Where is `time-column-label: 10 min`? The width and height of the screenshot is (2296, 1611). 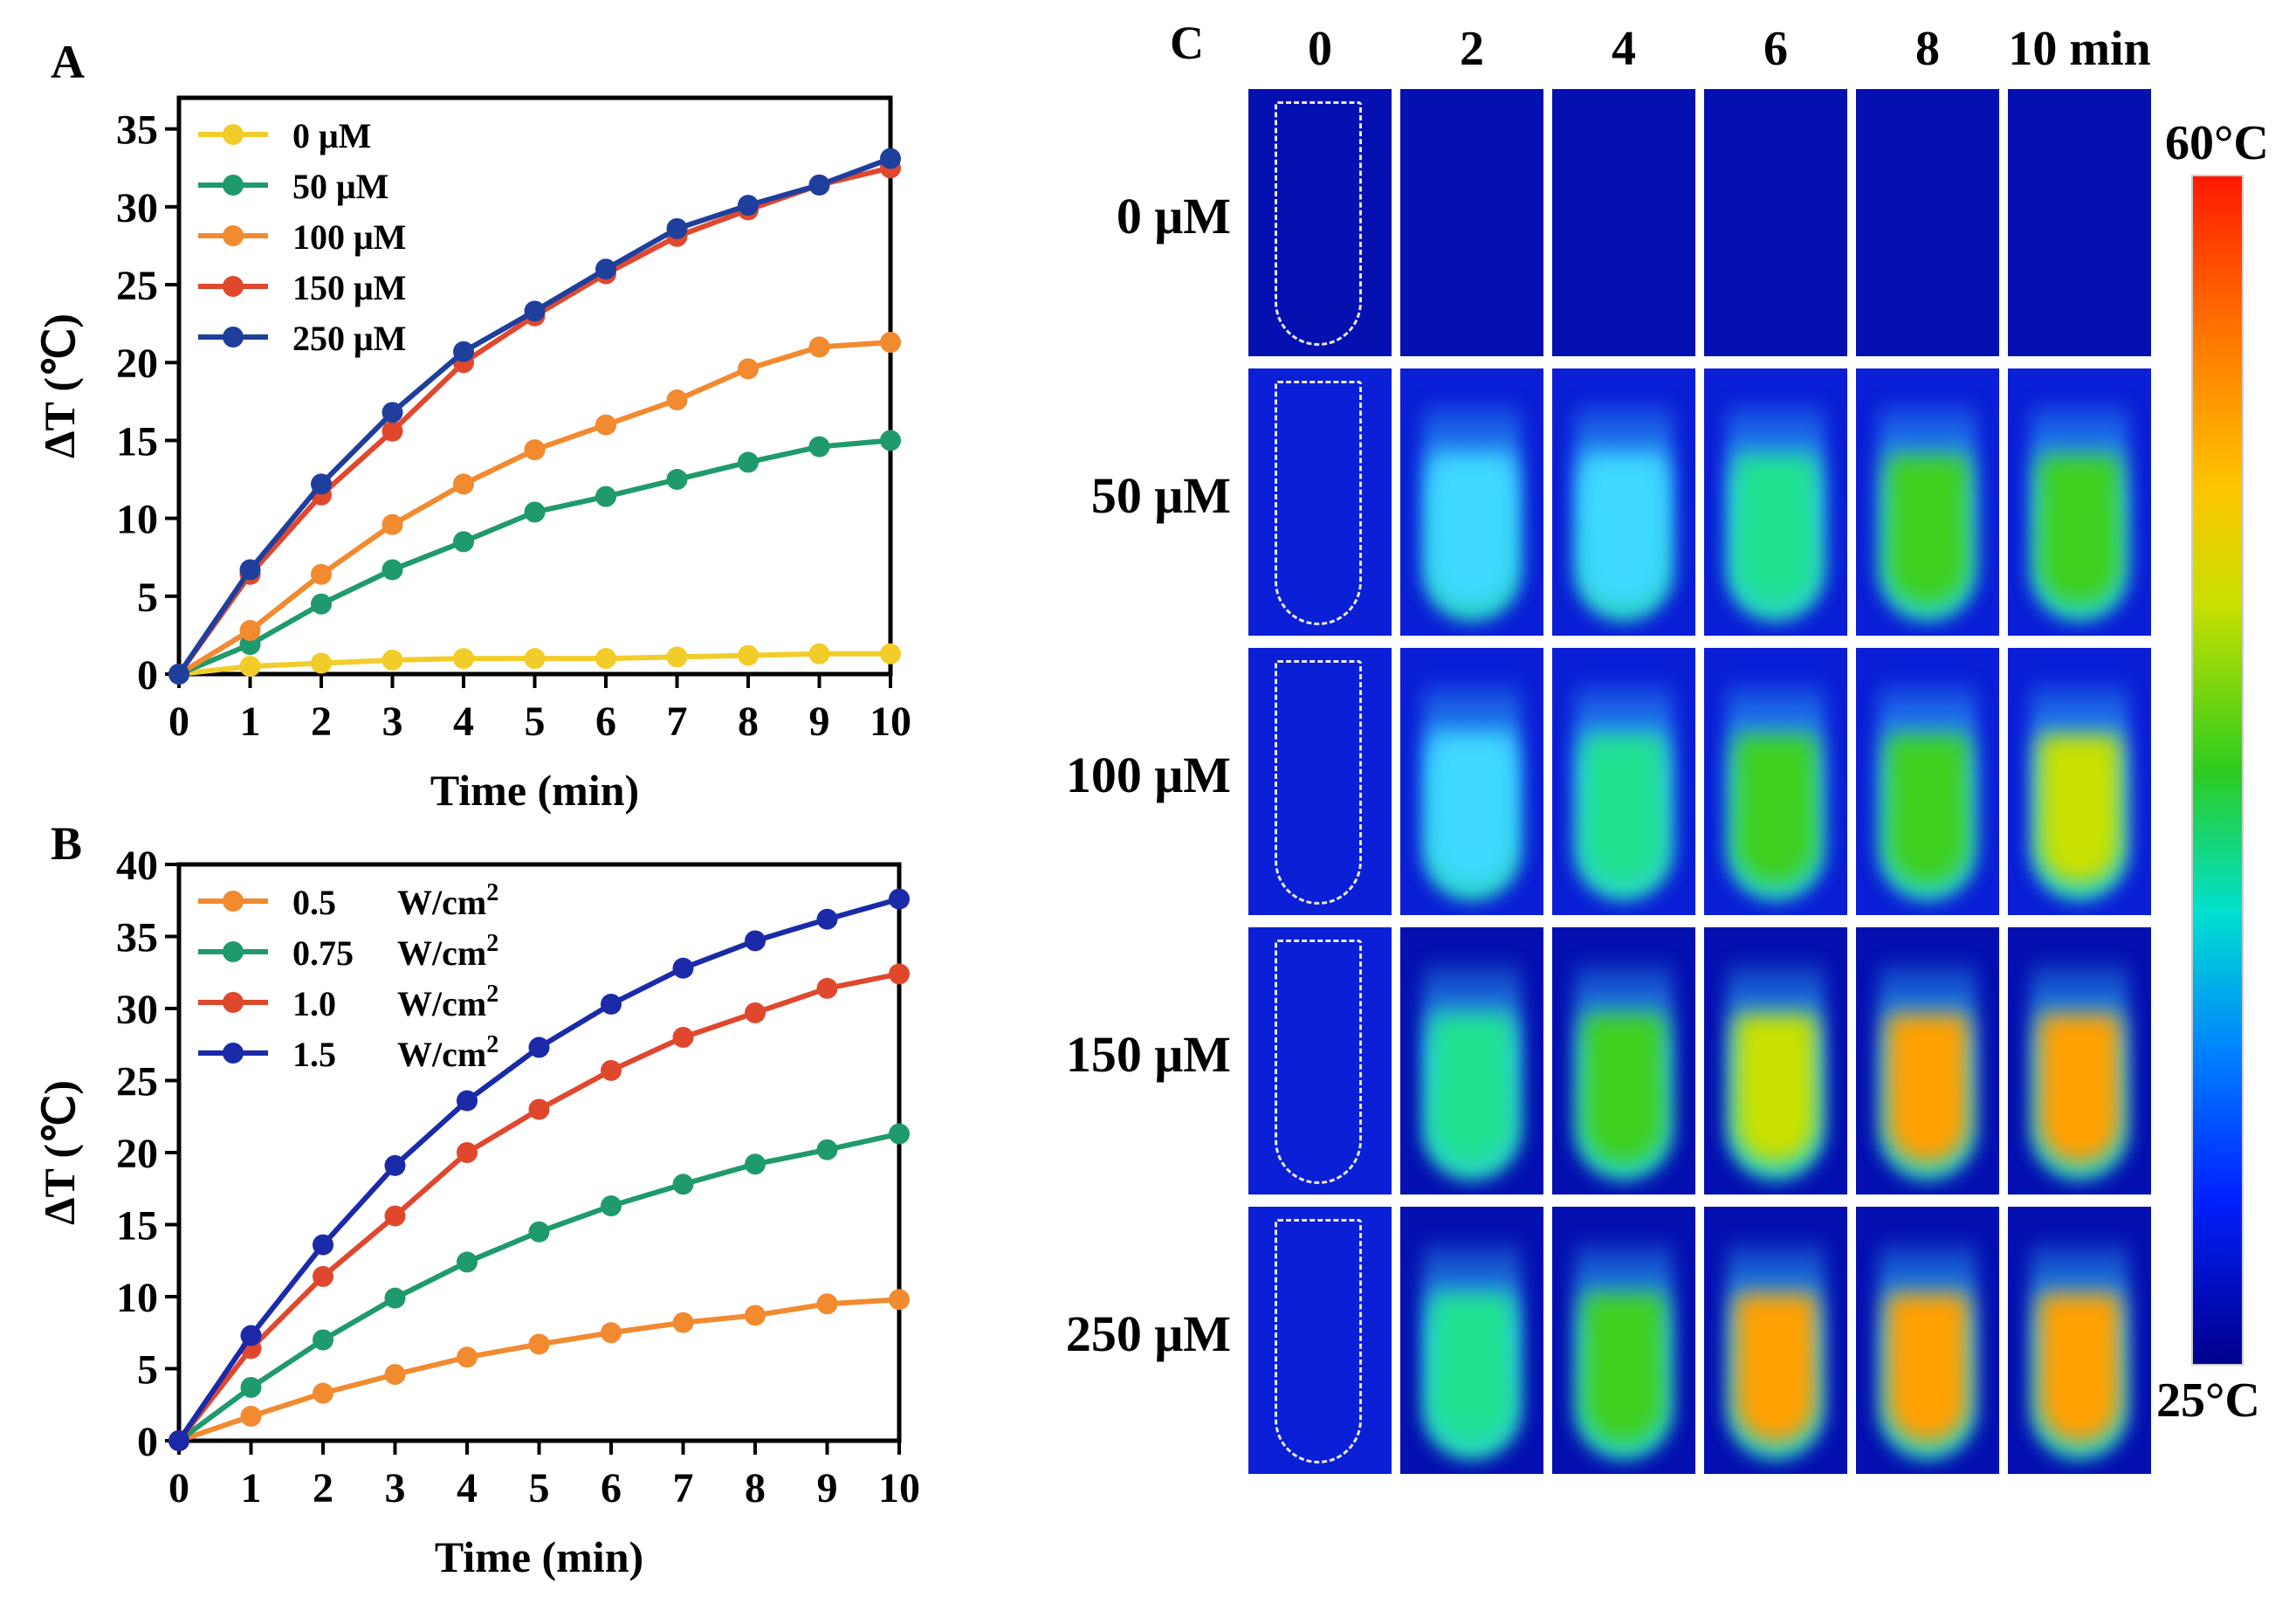
time-column-label: 10 min is located at coordinates (2079, 49).